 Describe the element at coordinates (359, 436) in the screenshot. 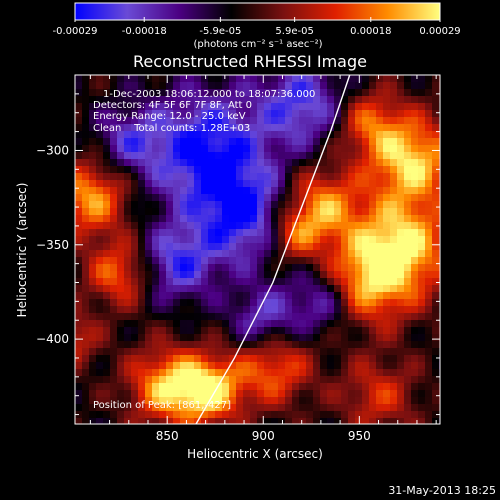

I see `x-tick-label: 950` at that location.